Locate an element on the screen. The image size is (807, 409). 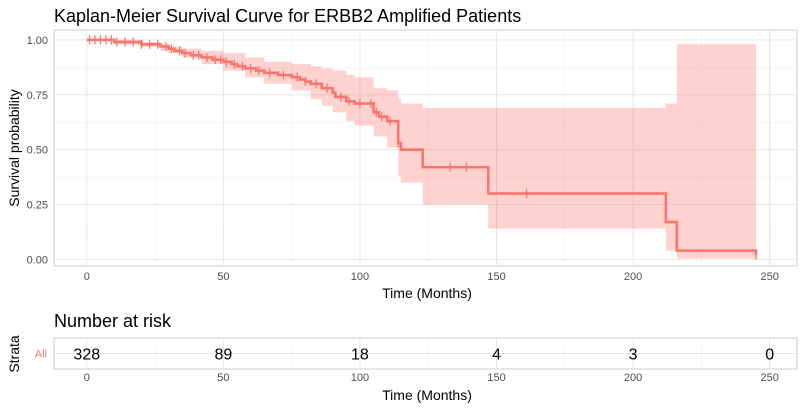
y-tick-label: 0.00 is located at coordinates (37, 260).